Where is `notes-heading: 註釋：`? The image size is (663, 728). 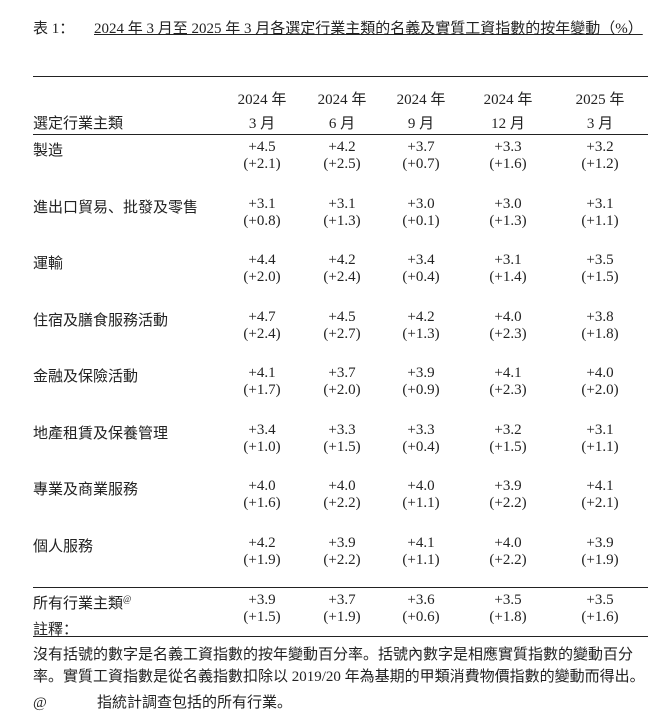 notes-heading: 註釋： is located at coordinates (56, 630).